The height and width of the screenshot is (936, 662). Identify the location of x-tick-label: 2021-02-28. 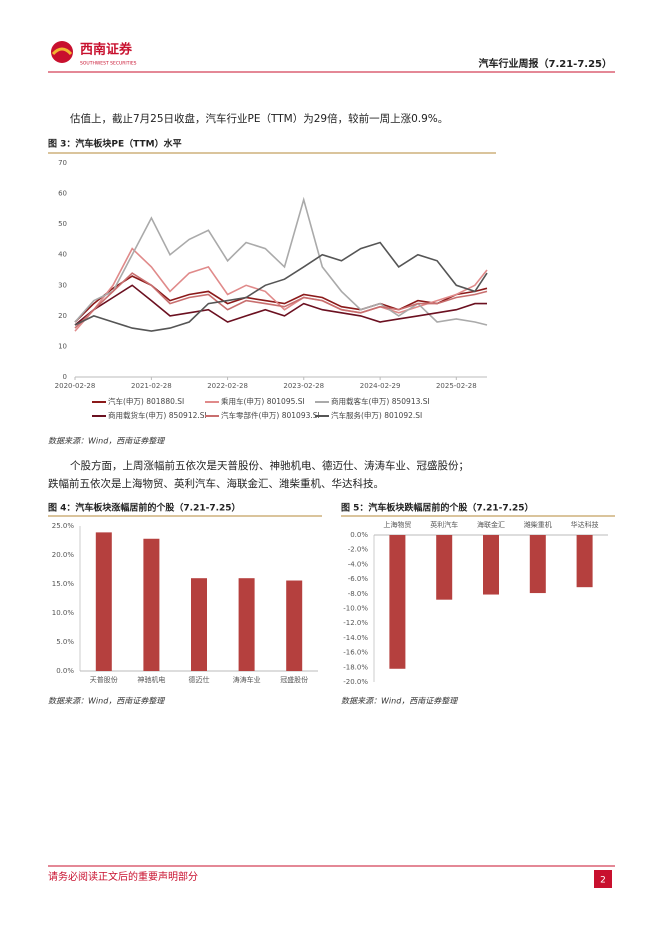
(151, 386).